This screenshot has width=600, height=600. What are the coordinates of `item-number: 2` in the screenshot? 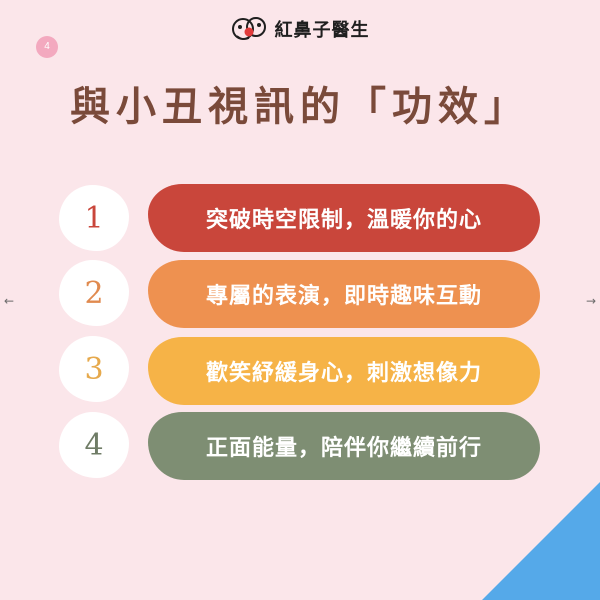 It's located at (94, 293).